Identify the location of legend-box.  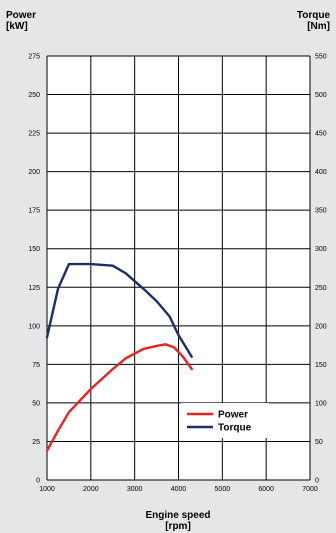
(225, 420).